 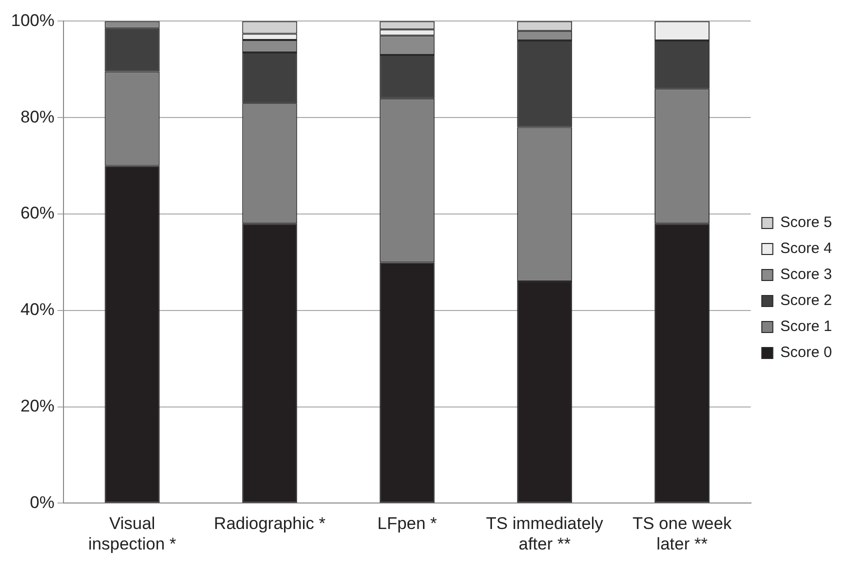 What do you see at coordinates (806, 249) in the screenshot?
I see `legend-label: Score 4` at bounding box center [806, 249].